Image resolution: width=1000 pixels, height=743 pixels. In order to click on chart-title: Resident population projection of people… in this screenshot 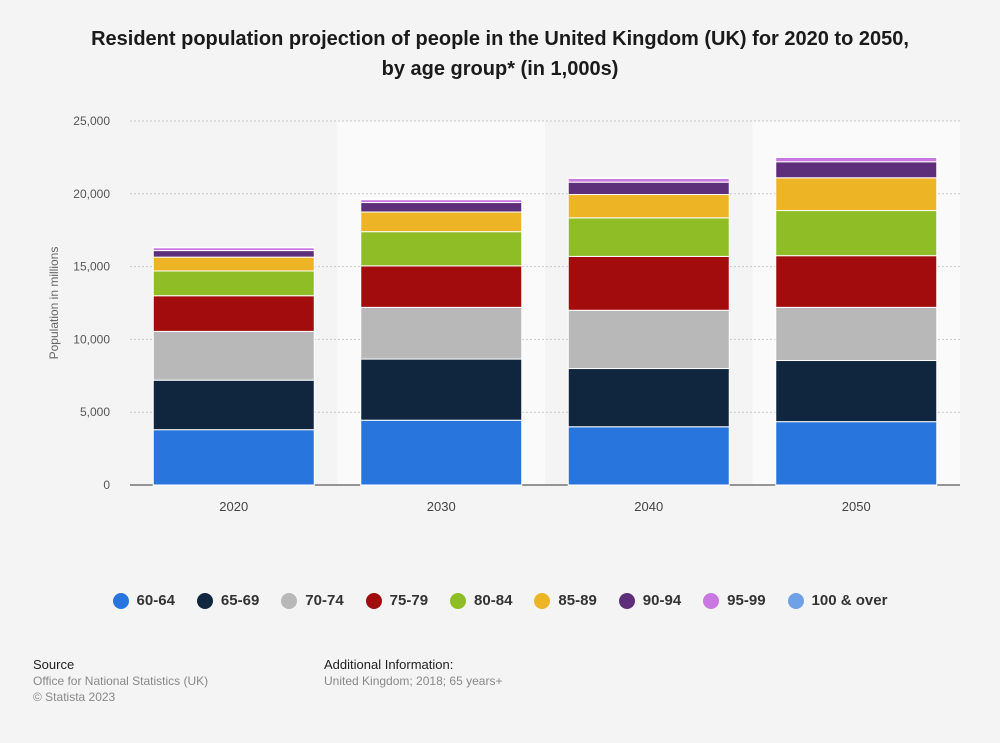, I will do `click(500, 54)`.